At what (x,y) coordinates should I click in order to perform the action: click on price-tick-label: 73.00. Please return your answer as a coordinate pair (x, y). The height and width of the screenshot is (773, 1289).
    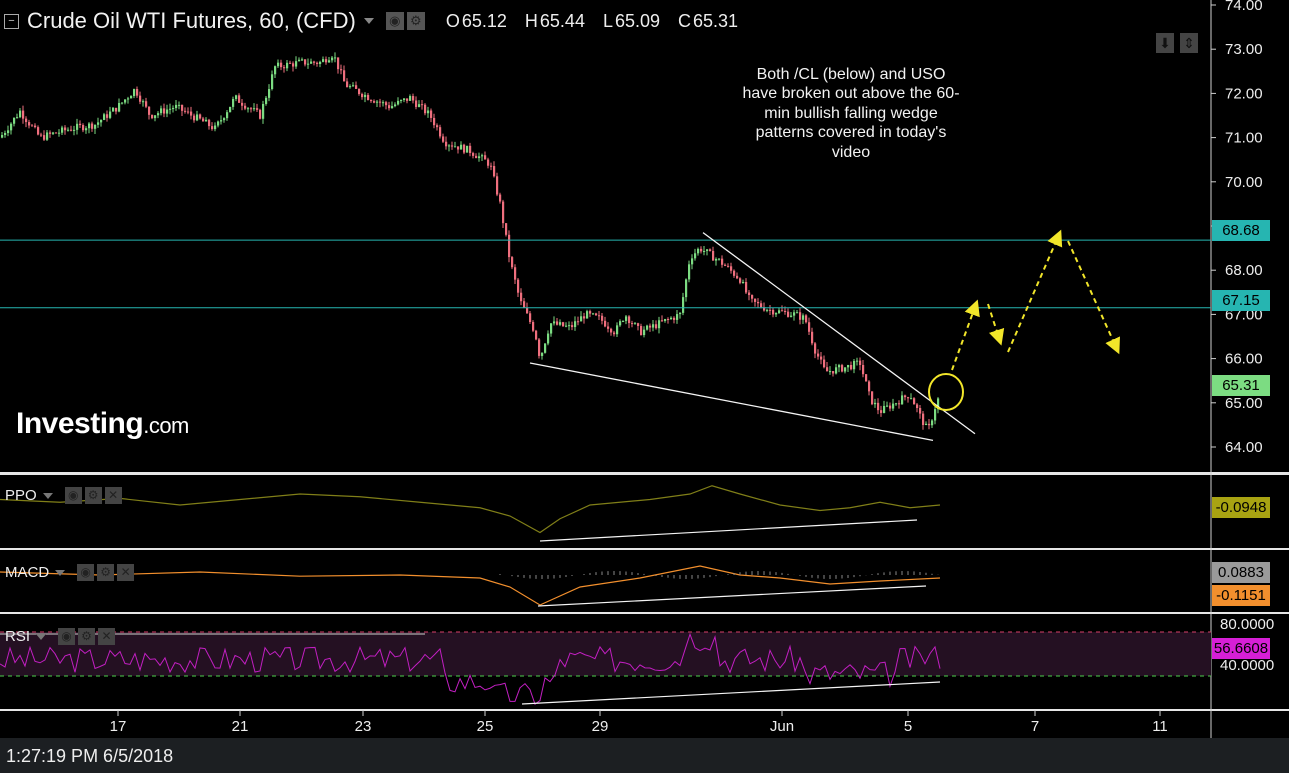
    Looking at the image, I should click on (1244, 49).